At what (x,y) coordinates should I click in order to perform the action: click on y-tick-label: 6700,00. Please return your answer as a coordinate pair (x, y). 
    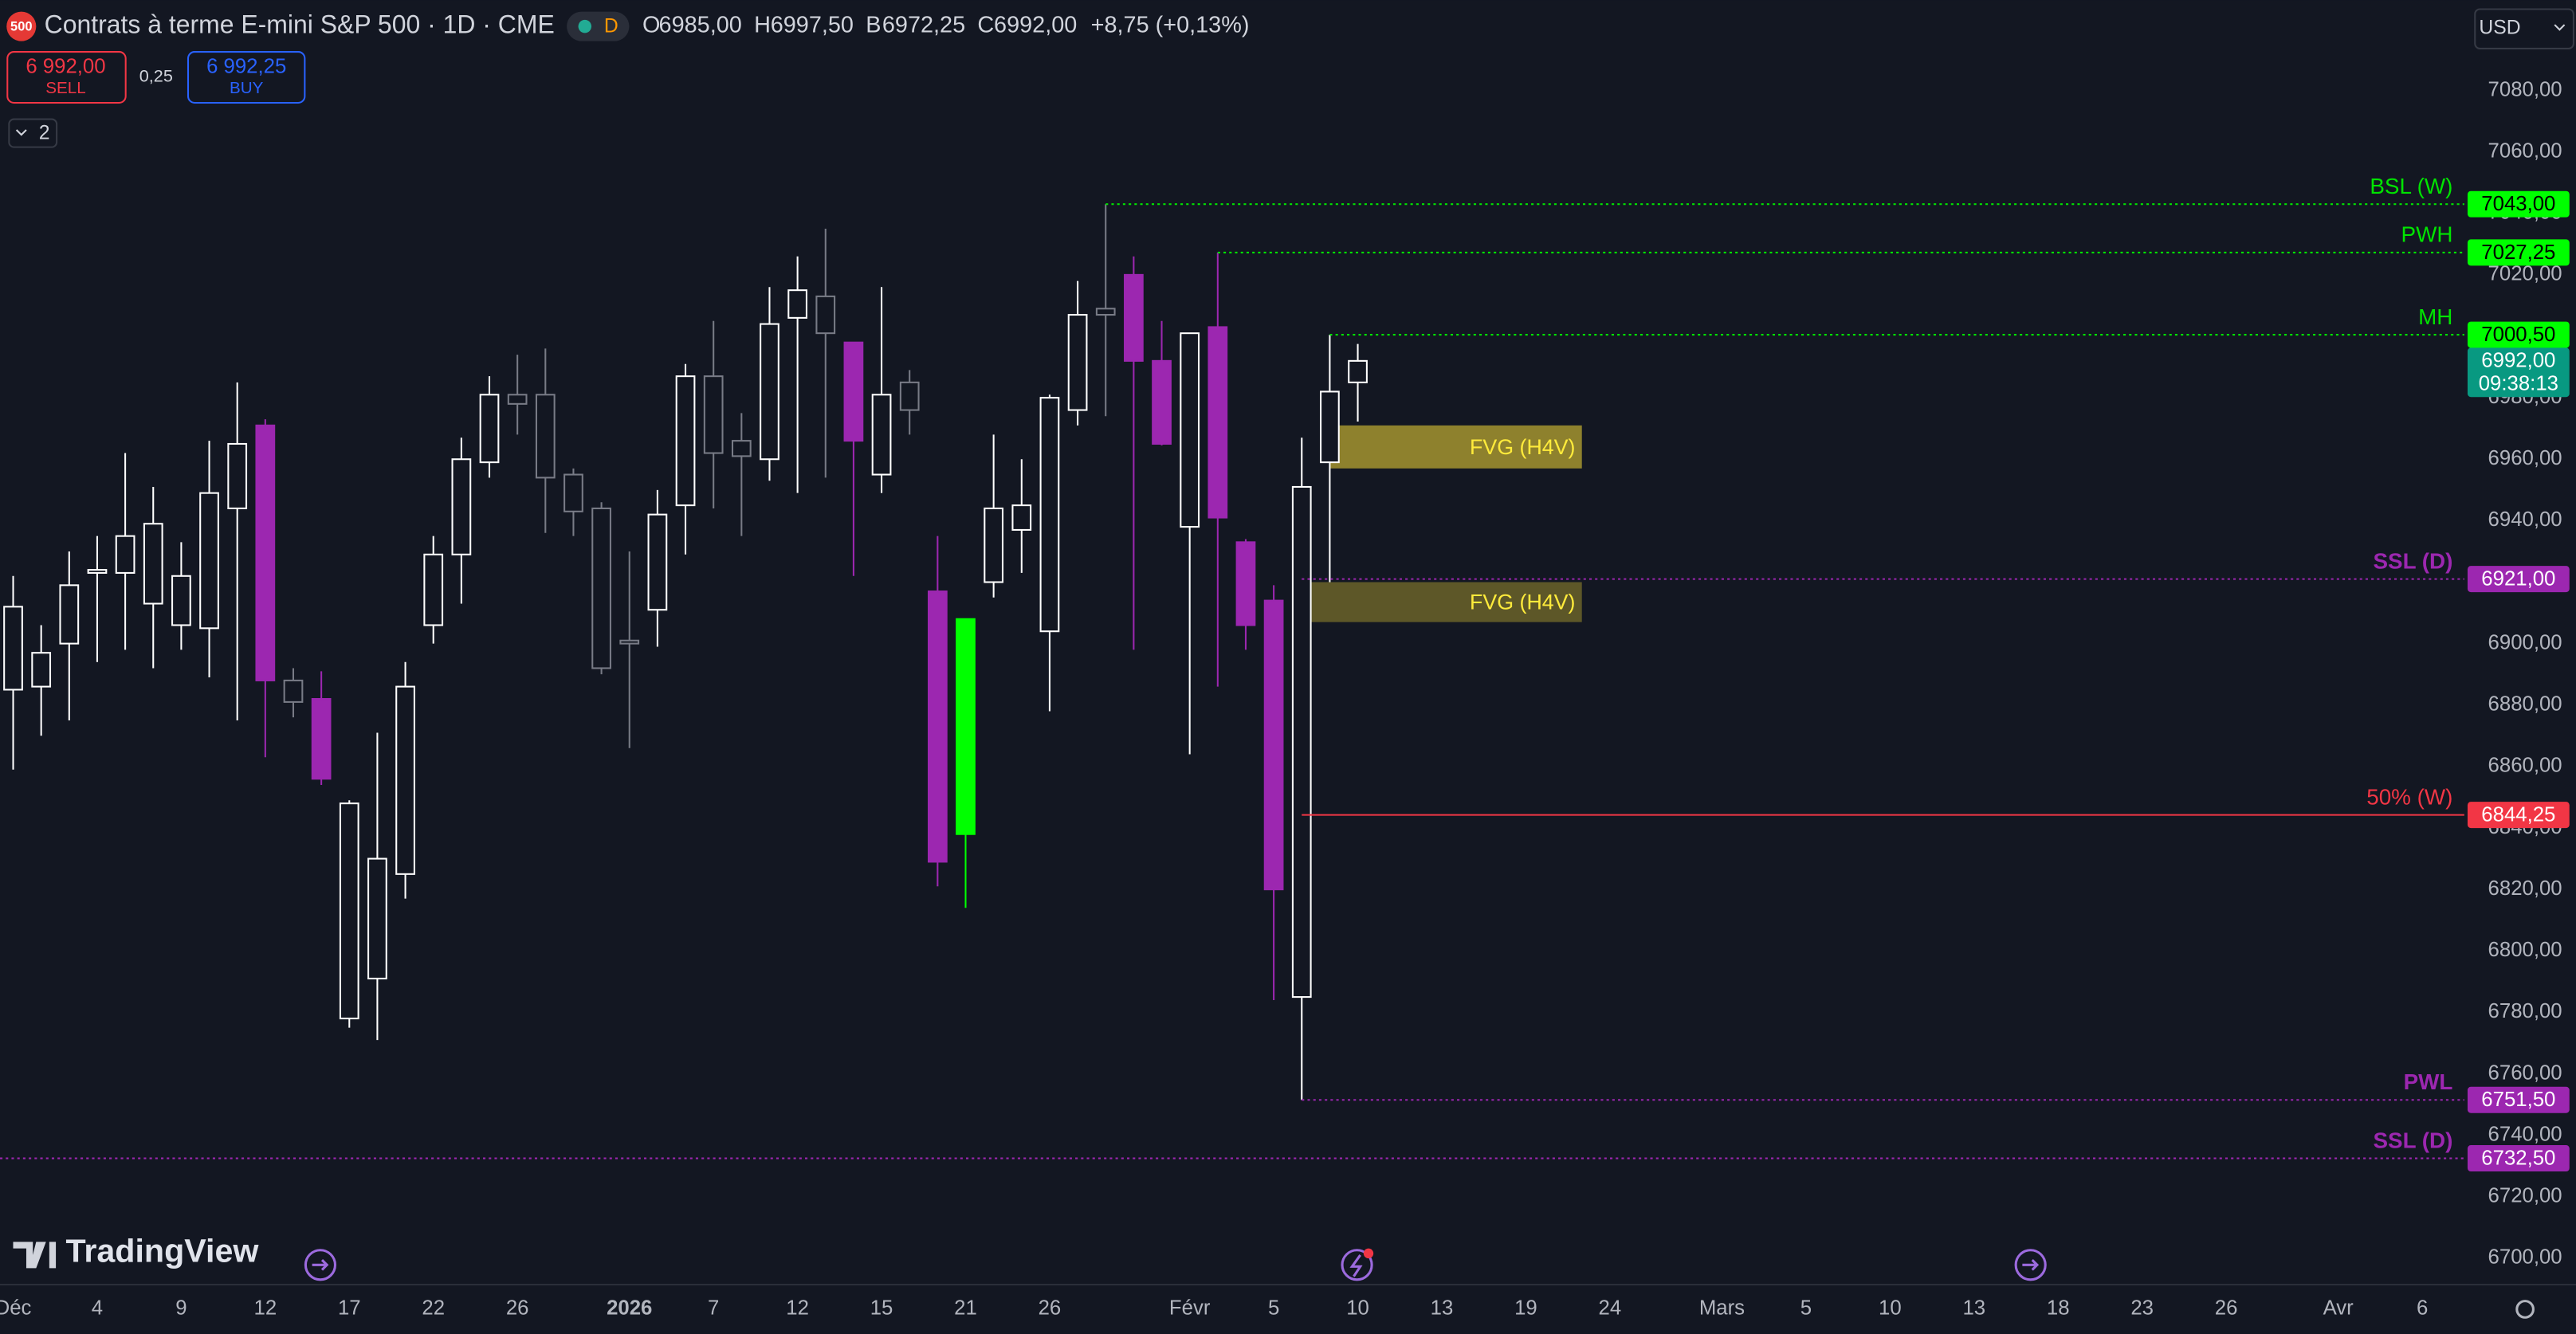
    Looking at the image, I should click on (2525, 1257).